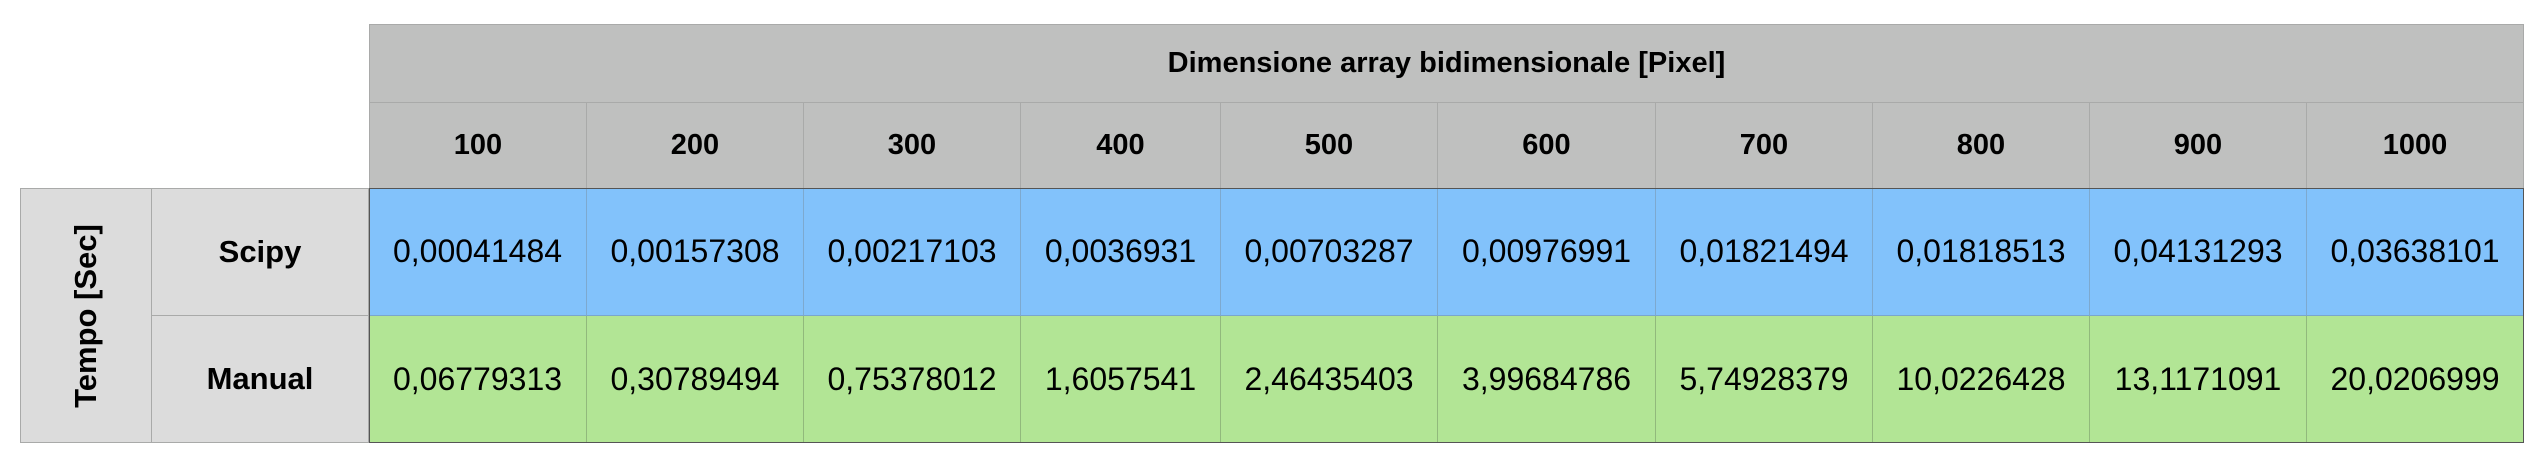  What do you see at coordinates (1981, 252) in the screenshot?
I see `value-cell-scipy-800: 0,01818513` at bounding box center [1981, 252].